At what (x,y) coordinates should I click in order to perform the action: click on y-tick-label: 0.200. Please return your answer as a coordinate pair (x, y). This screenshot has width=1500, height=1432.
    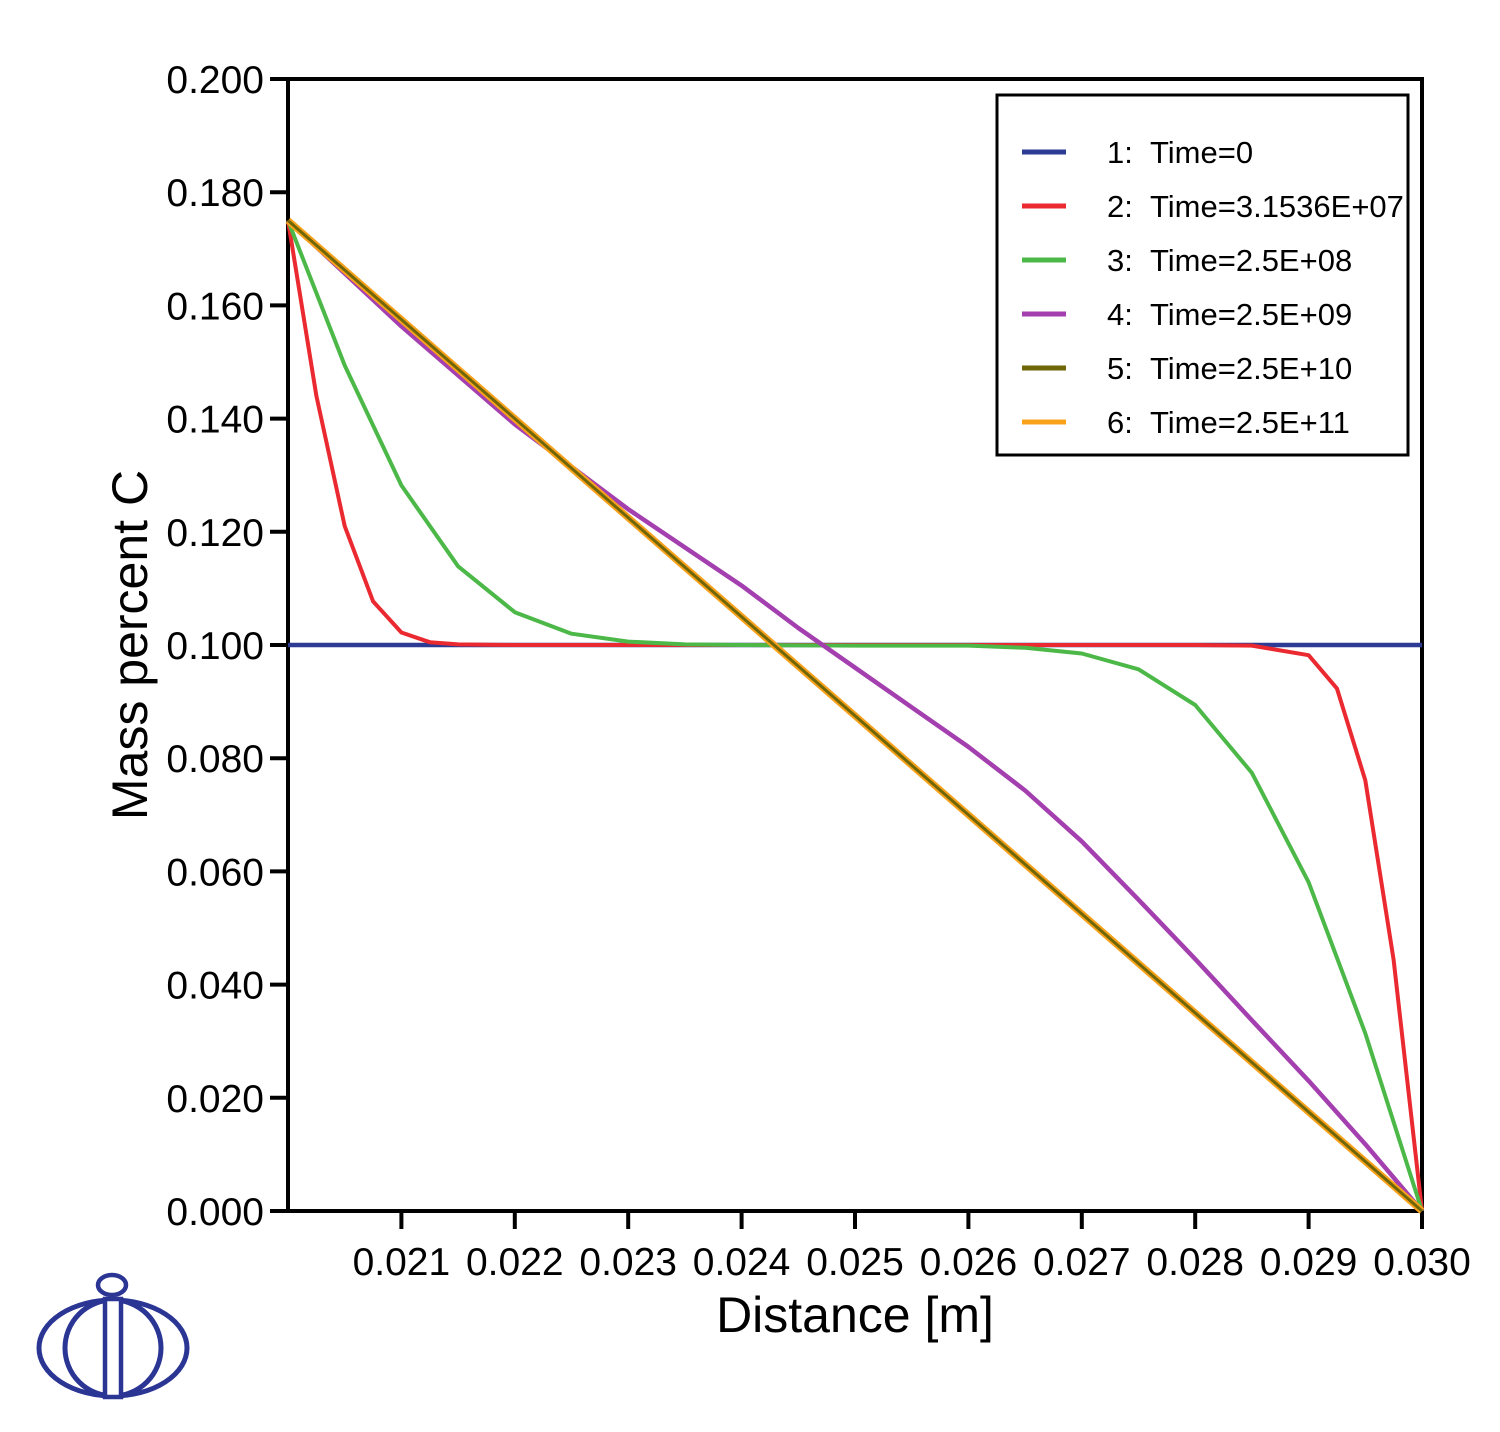
    Looking at the image, I should click on (215, 80).